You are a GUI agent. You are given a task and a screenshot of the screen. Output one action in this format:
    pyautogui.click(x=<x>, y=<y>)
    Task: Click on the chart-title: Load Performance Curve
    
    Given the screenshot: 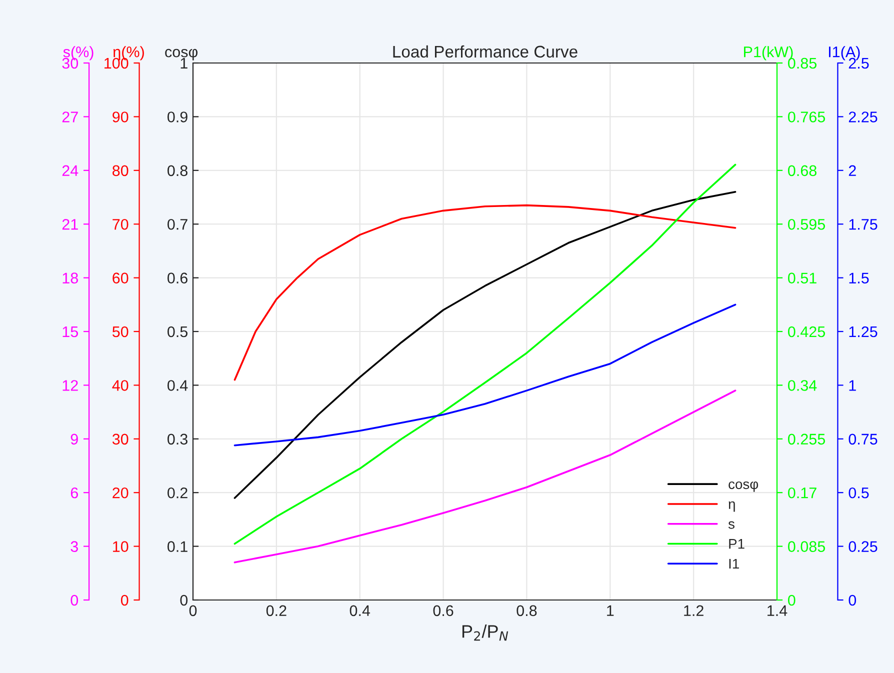 What is the action you would take?
    pyautogui.click(x=485, y=51)
    